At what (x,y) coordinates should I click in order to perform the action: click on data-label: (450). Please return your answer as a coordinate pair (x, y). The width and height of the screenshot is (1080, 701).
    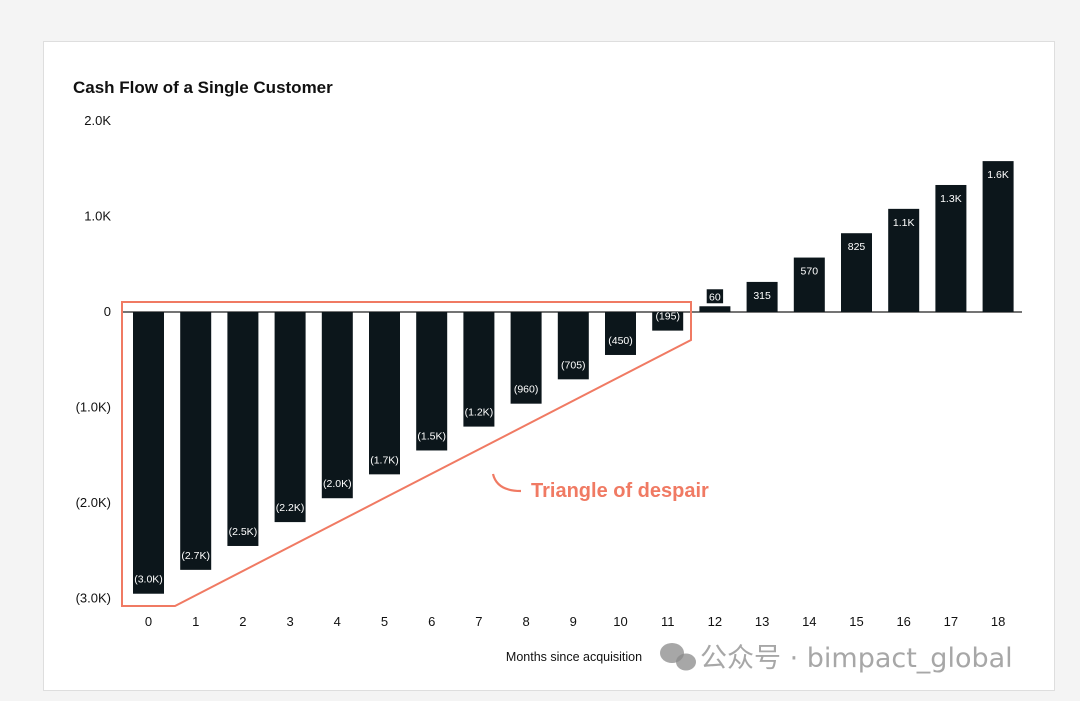
    Looking at the image, I should click on (620, 341).